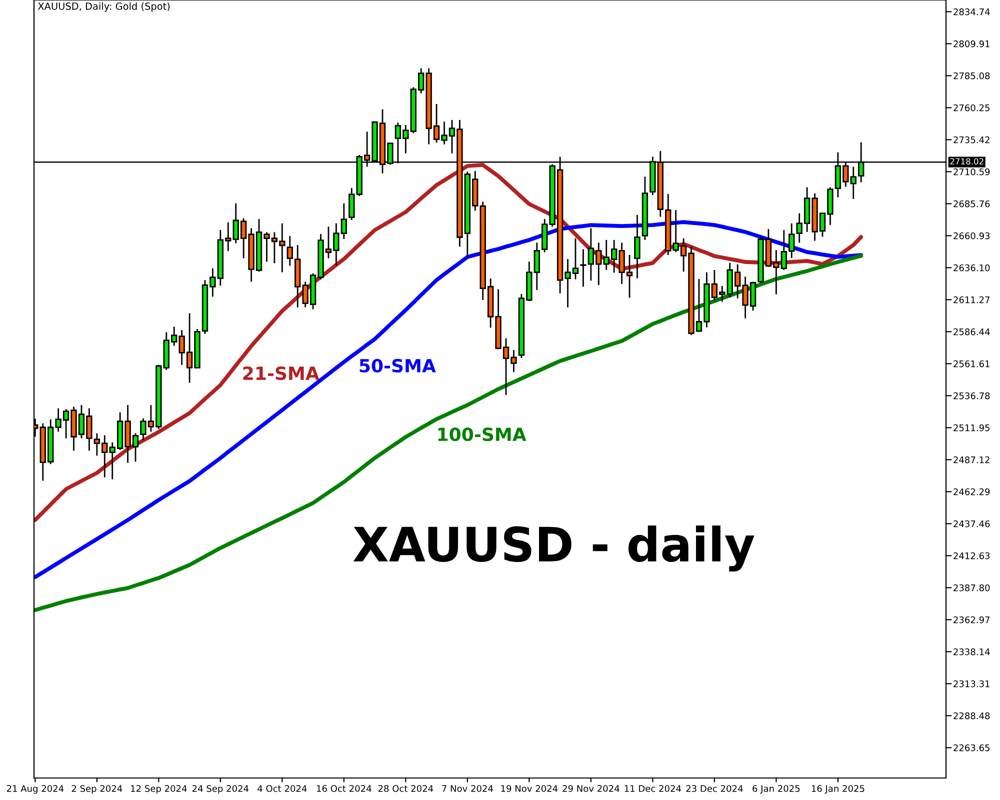 The width and height of the screenshot is (1000, 800). What do you see at coordinates (97, 789) in the screenshot?
I see `x-tick-label: 2 Sep 2024` at bounding box center [97, 789].